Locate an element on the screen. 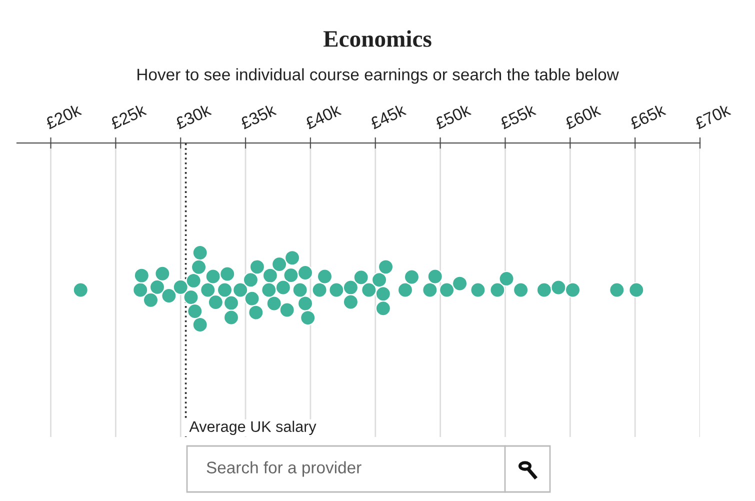 Image resolution: width=755 pixels, height=501 pixels. x-tick-label: £50k is located at coordinates (453, 116).